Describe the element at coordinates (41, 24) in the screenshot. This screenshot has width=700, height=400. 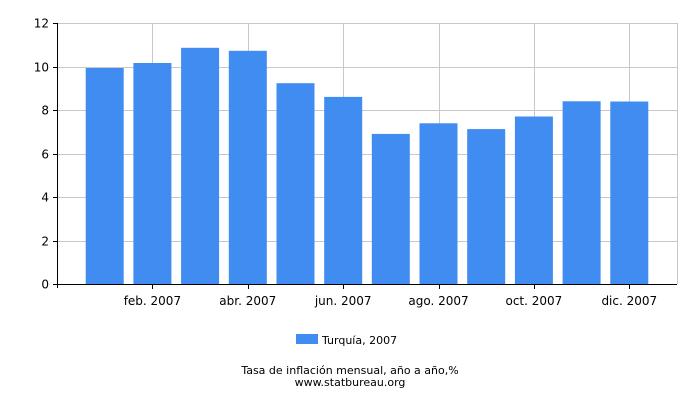
I see `y-tick-label: 12` at that location.